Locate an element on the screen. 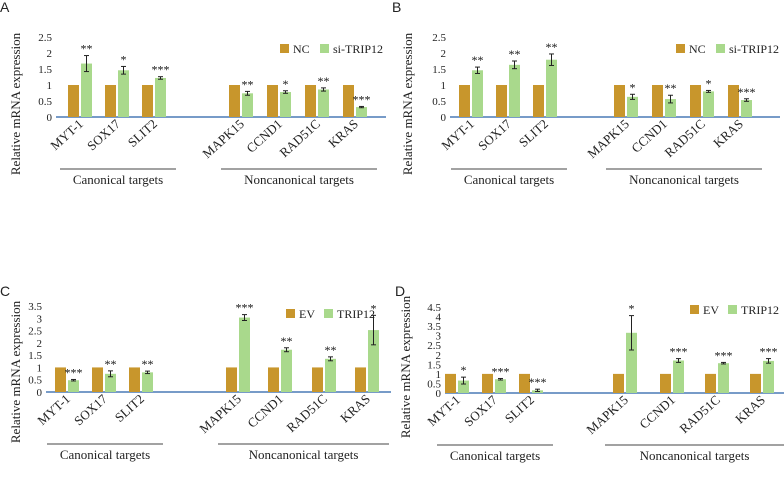 The height and width of the screenshot is (501, 784). panel-letter: C is located at coordinates (5, 291).